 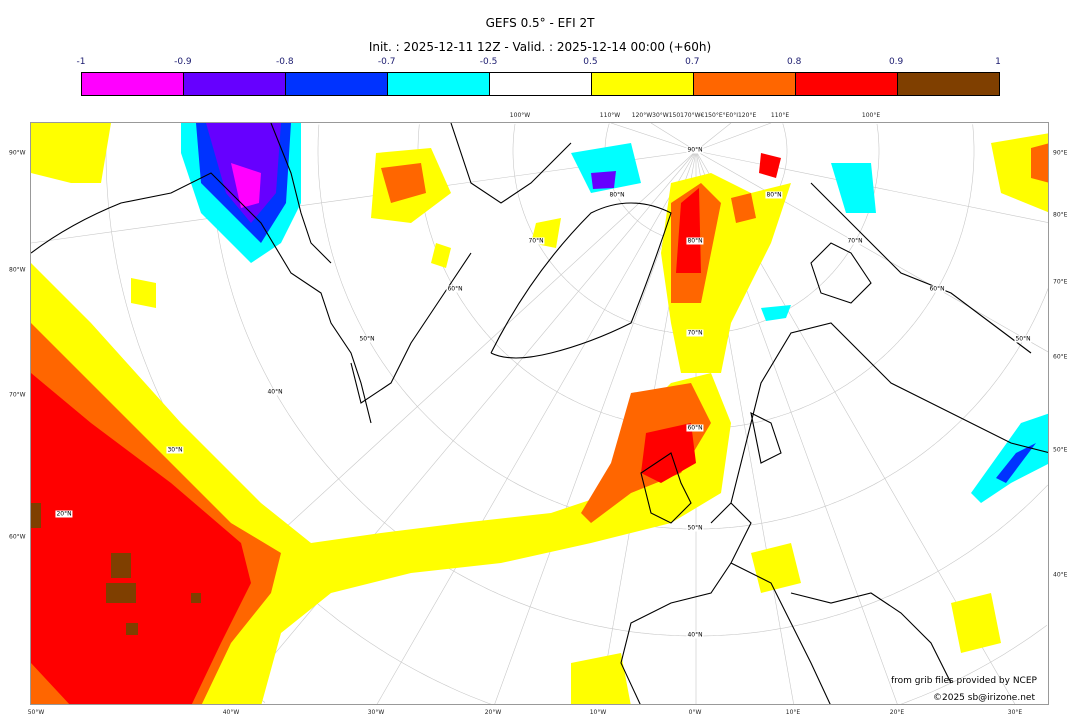 I want to click on axis-label: 80°E, so click(x=1060, y=215).